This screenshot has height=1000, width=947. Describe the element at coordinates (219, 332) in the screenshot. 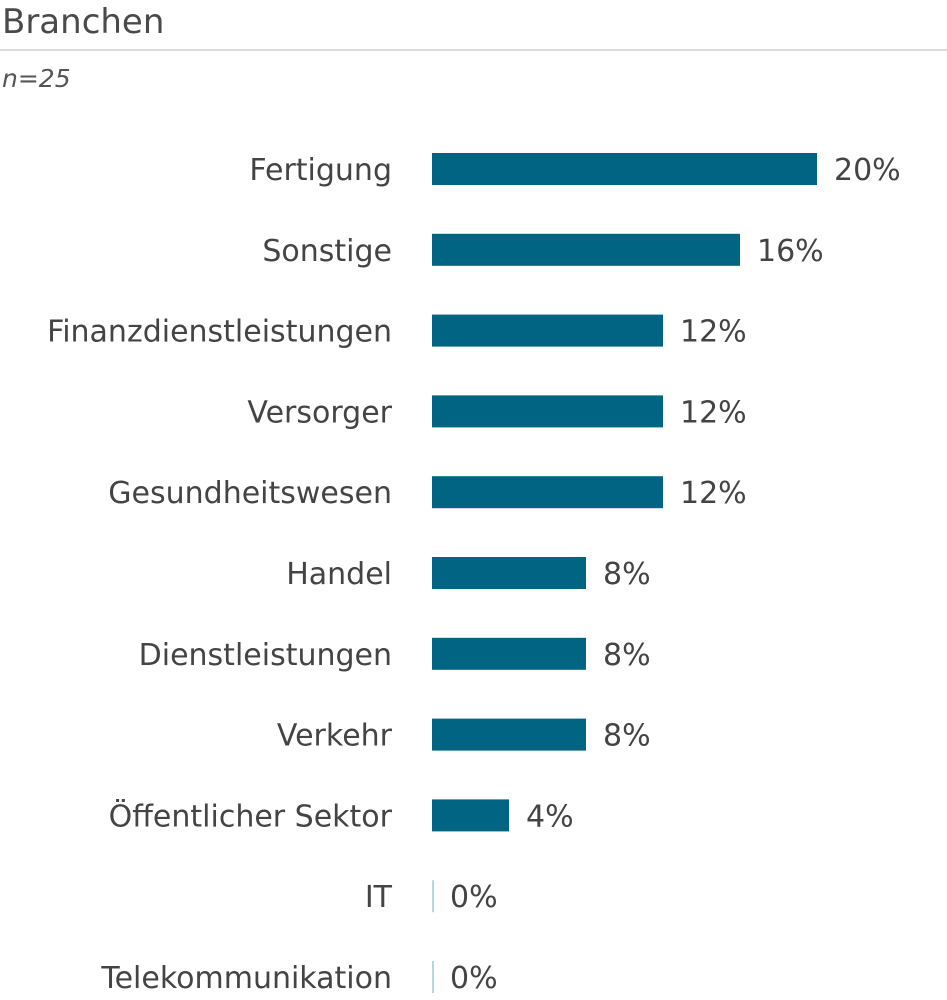

I see `category-label: Finanzdienstleistungen` at that location.